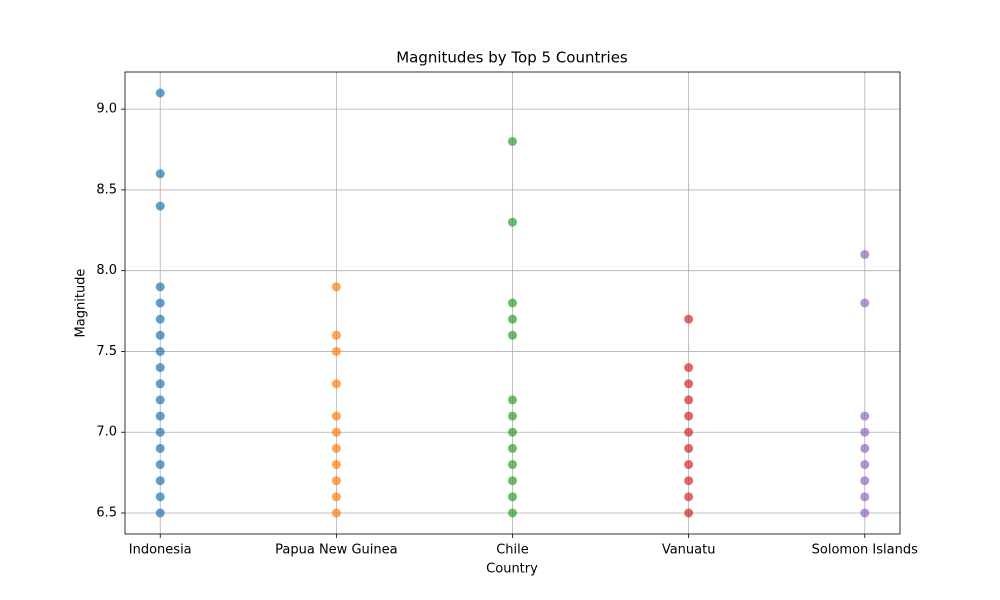  I want to click on x-tick-label: Vanuatu, so click(689, 550).